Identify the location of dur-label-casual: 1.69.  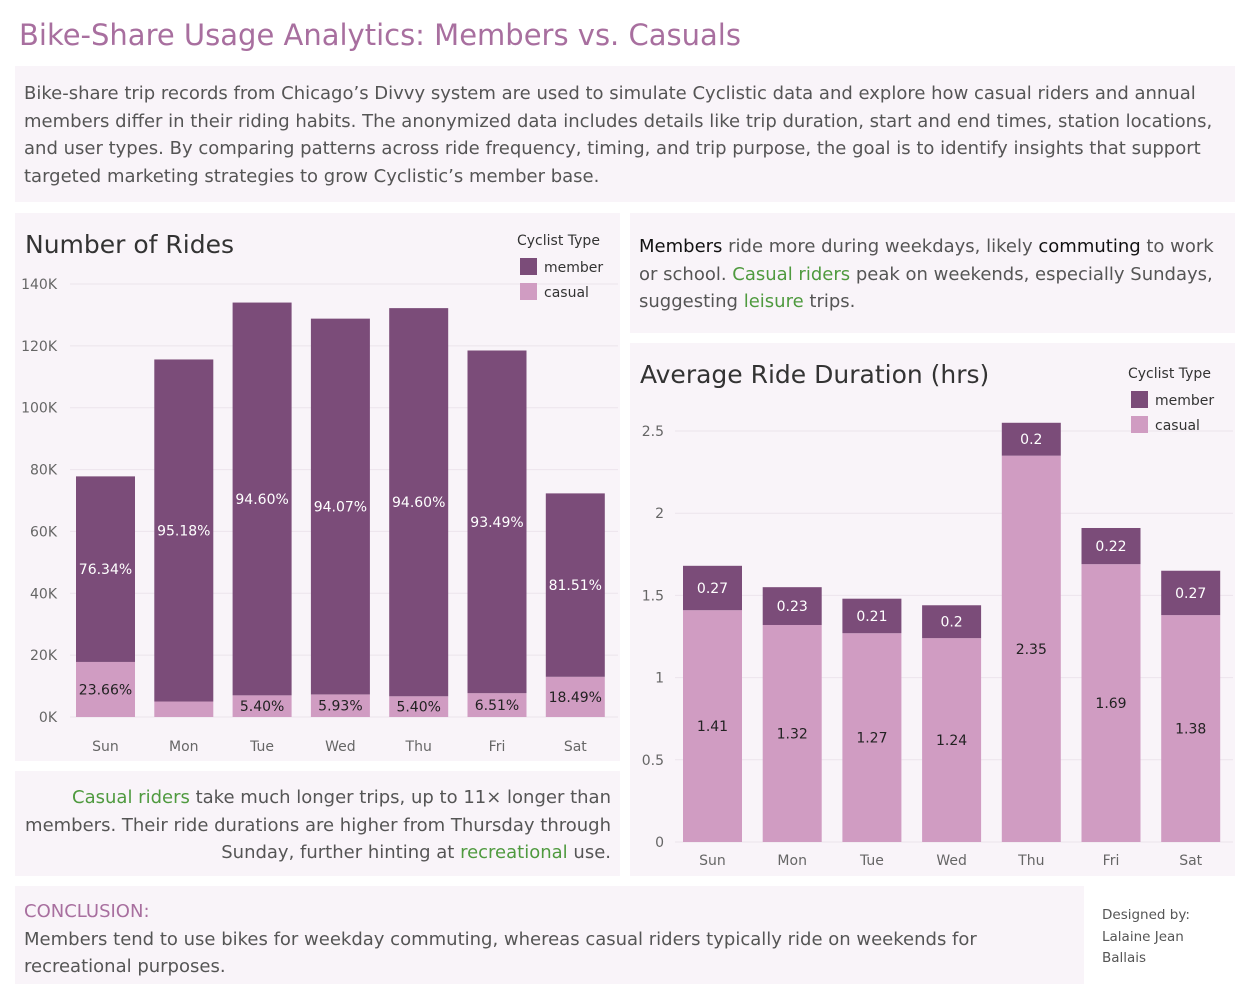
(1110, 704).